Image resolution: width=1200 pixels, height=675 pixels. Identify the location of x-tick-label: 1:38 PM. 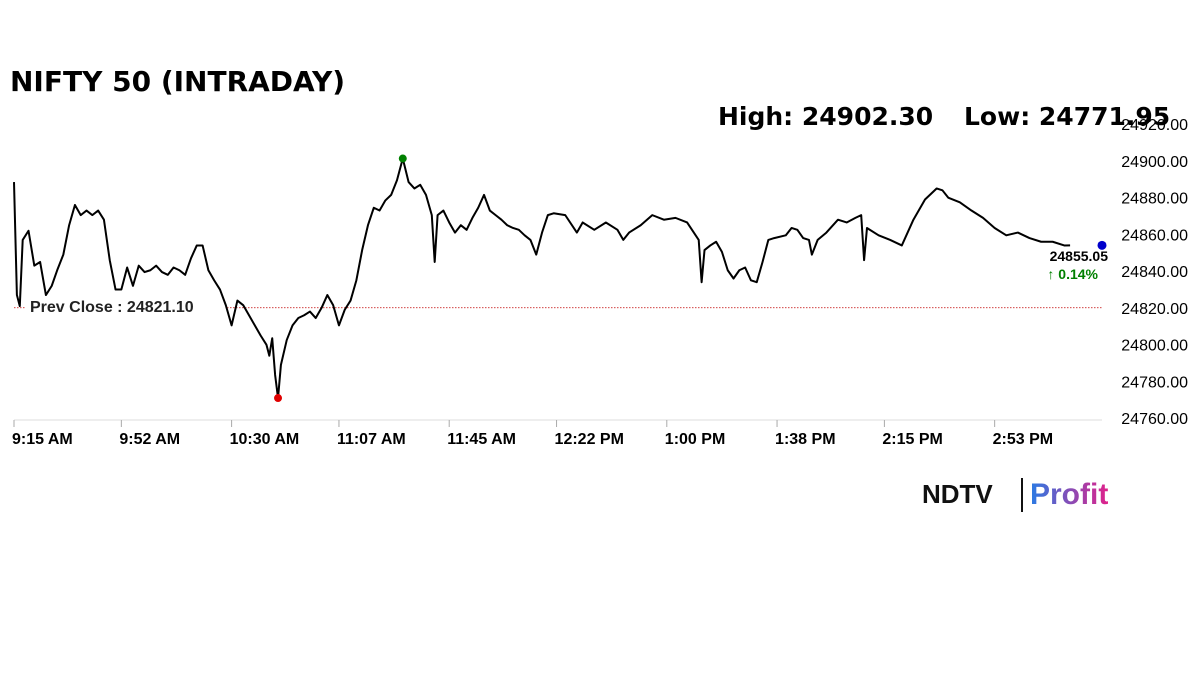
(805, 439).